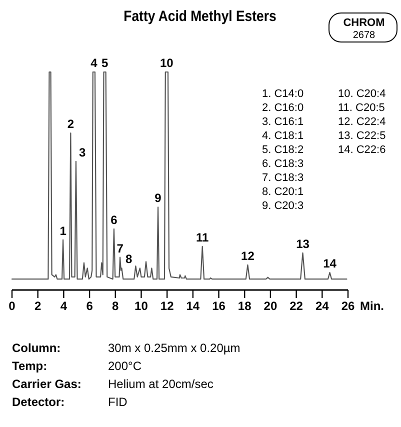  Describe the element at coordinates (63, 231) in the screenshot. I see `annotation: 1` at that location.